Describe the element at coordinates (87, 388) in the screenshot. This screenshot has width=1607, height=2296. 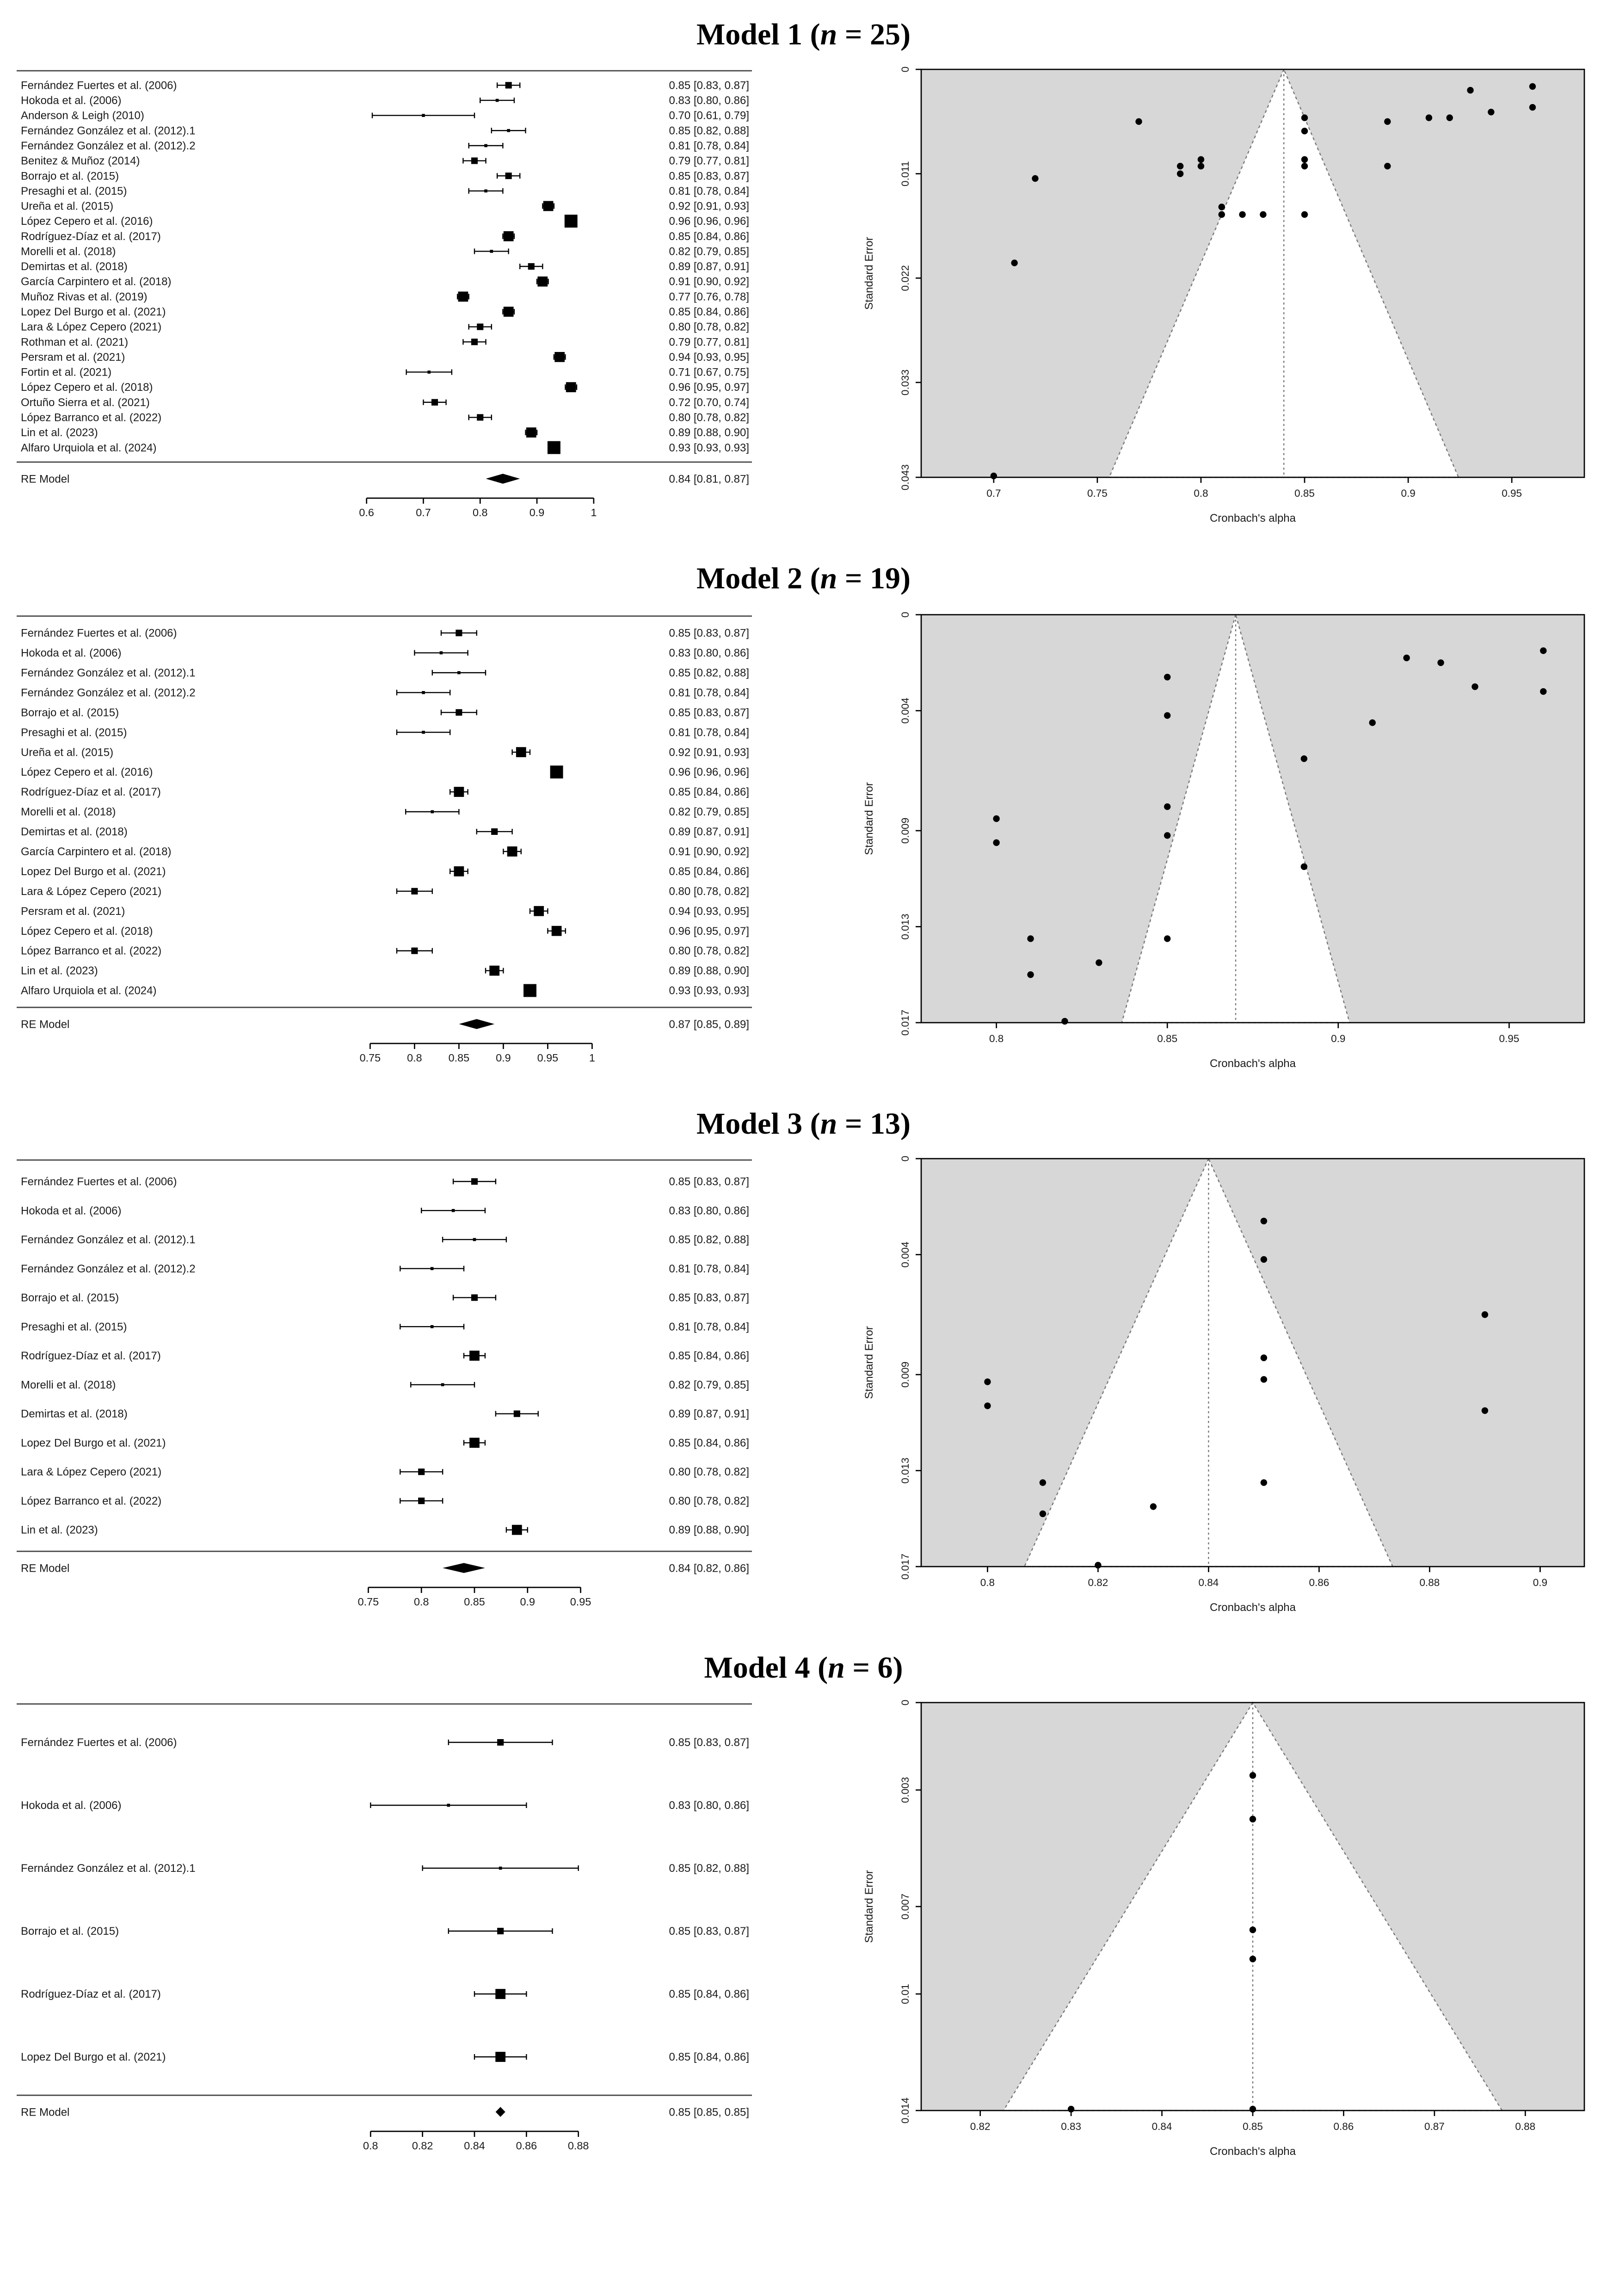
I see `study-label: López Cepero et al. (2018)` at that location.